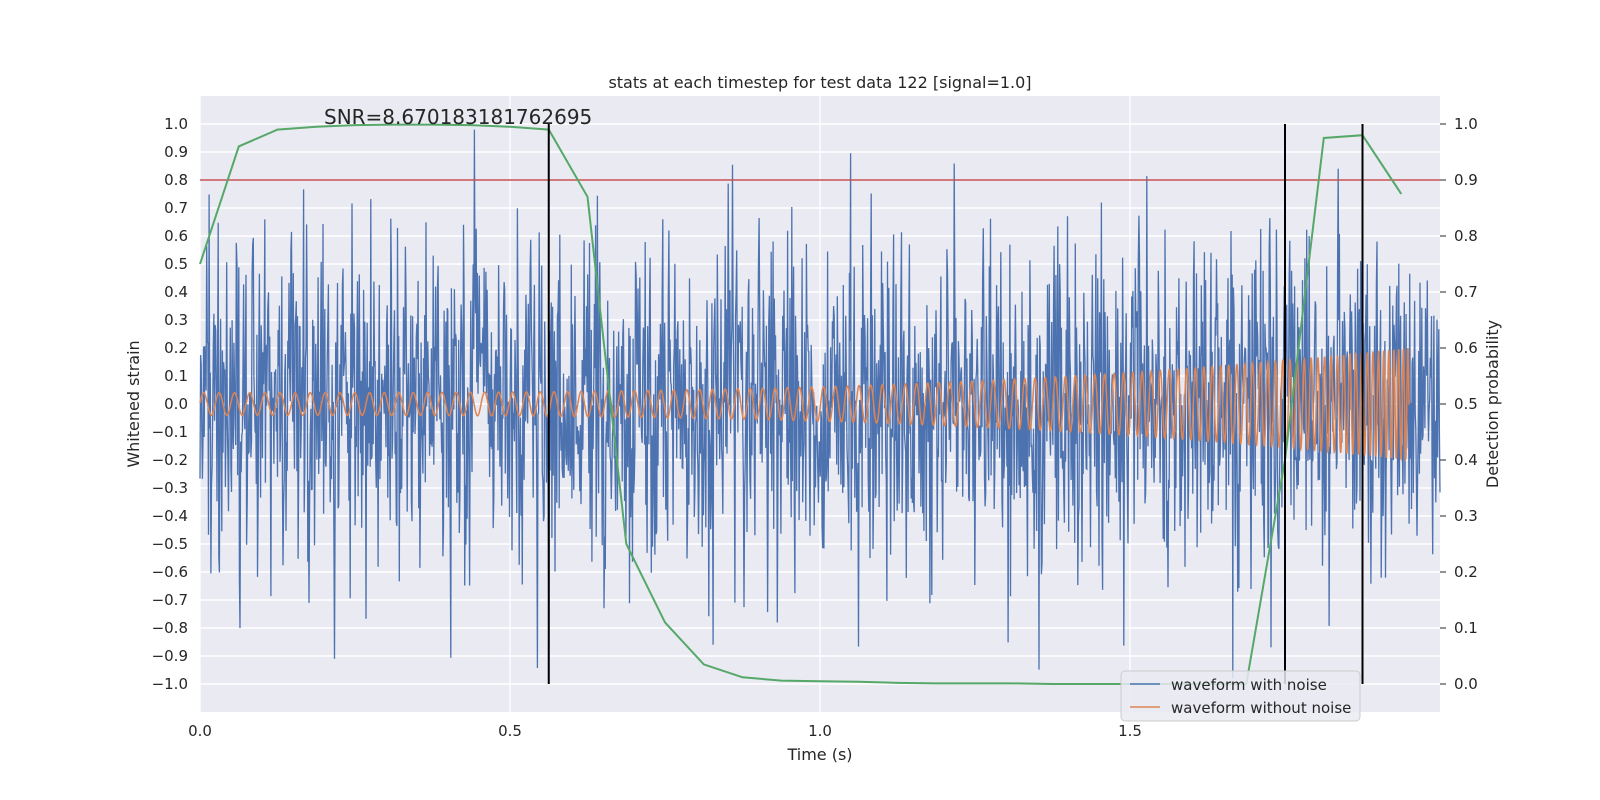 The width and height of the screenshot is (1600, 800). Describe the element at coordinates (1466, 684) in the screenshot. I see `y-right-tick-label: 0.0` at that location.